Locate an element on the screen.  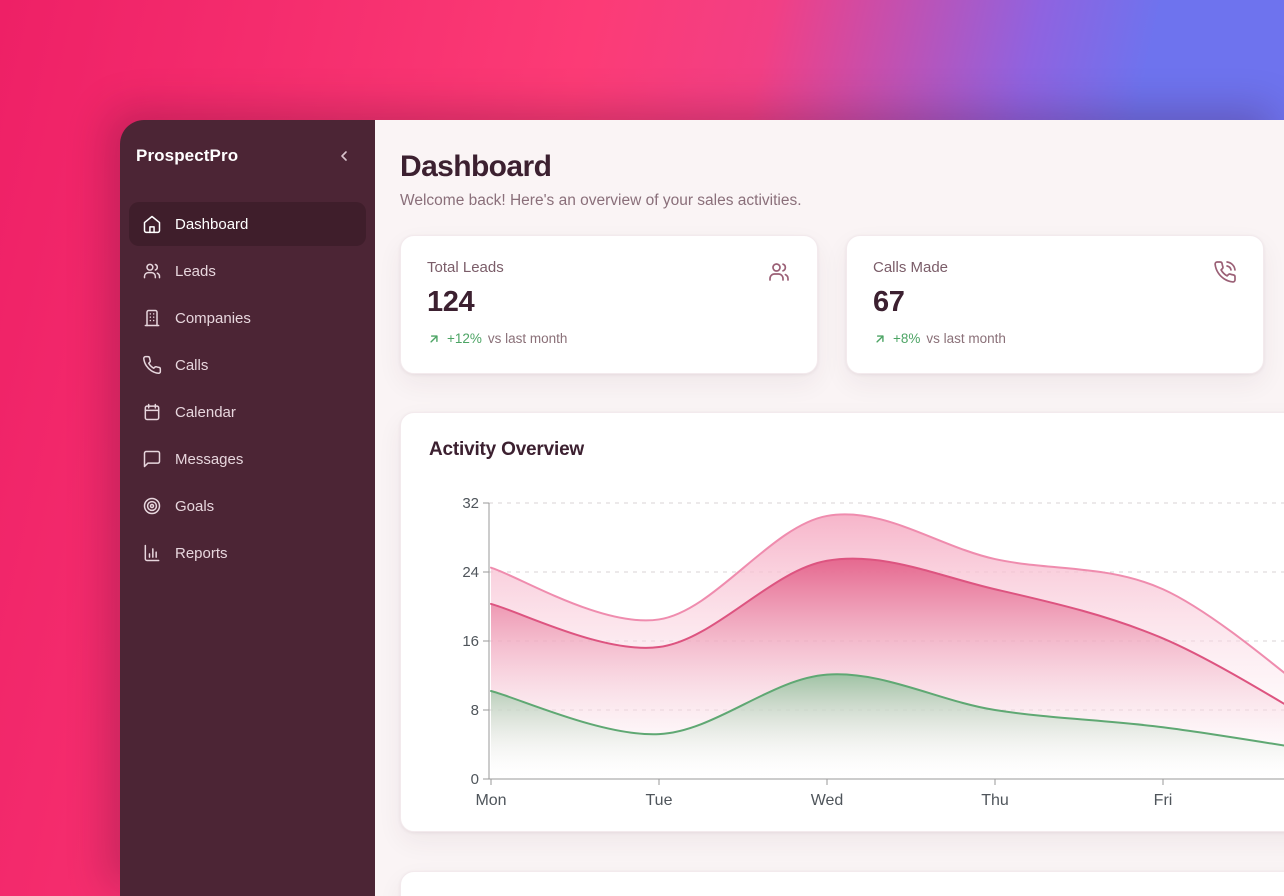
sidebar-item-messages: Messages is located at coordinates (247, 459).